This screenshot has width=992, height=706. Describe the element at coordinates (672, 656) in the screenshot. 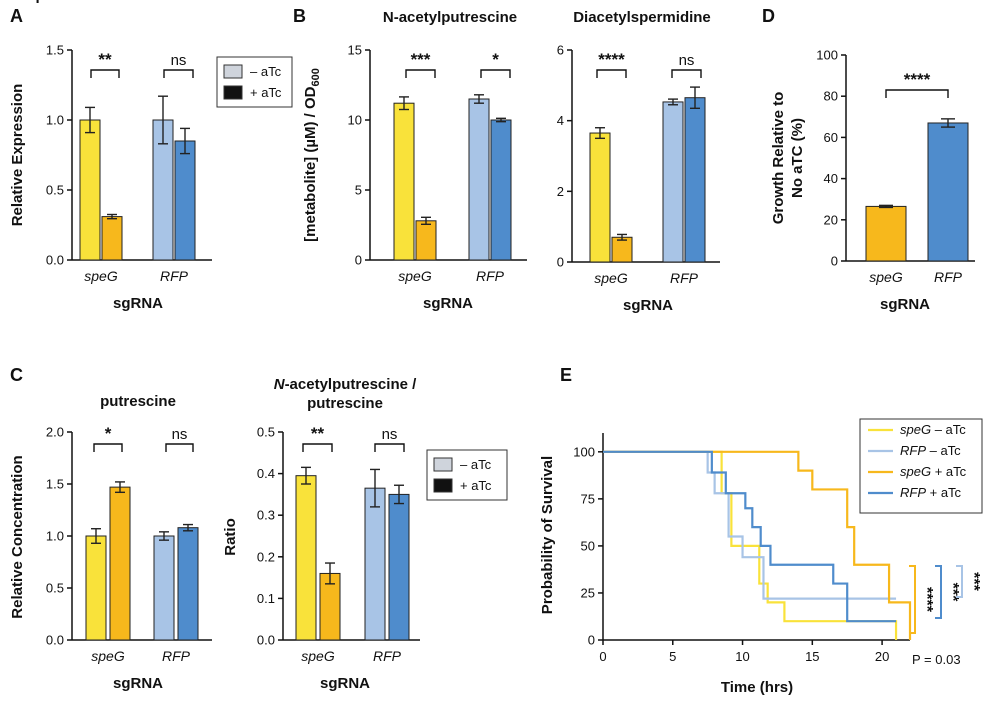

I see `x-tick-label: 5` at that location.